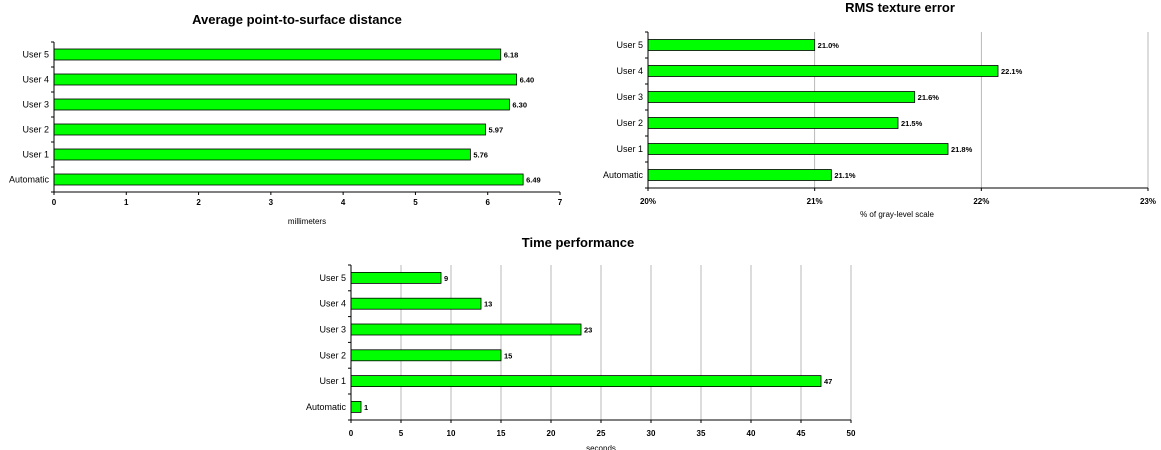 This screenshot has height=450, width=1161. Describe the element at coordinates (451, 433) in the screenshot. I see `x-tick-label: 10` at that location.